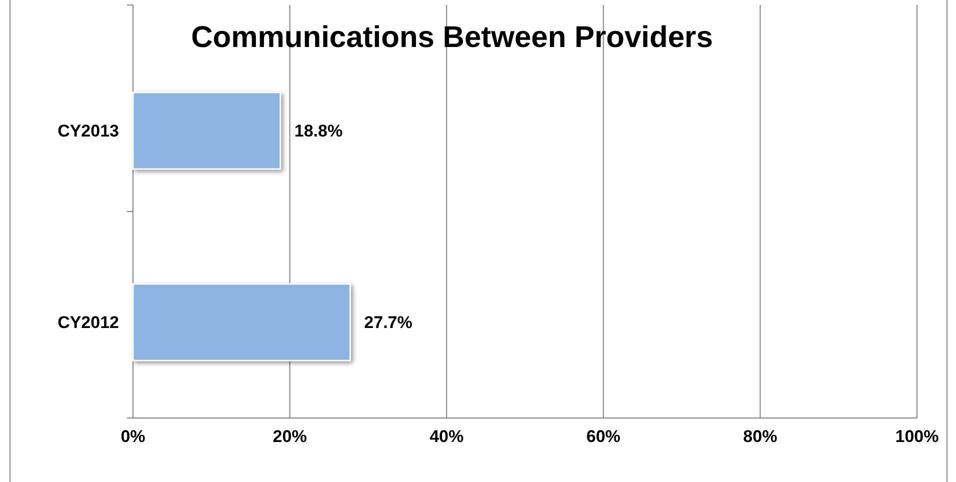 The width and height of the screenshot is (956, 482). Describe the element at coordinates (452, 37) in the screenshot. I see `text: Communications Between Providers` at that location.